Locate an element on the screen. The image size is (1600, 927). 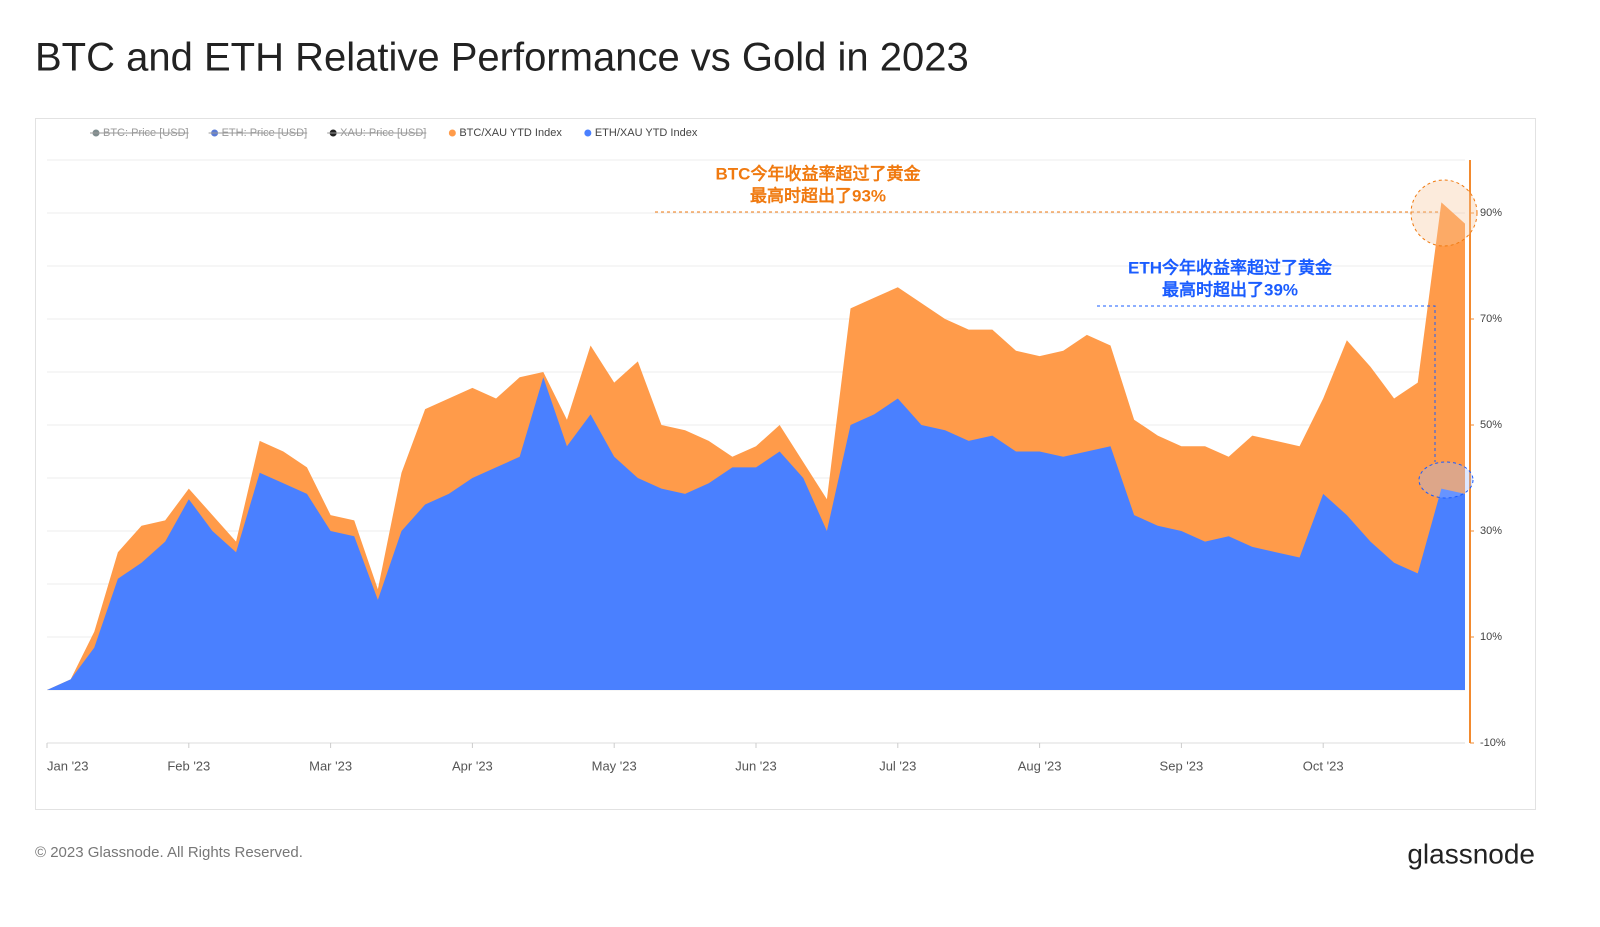
y-tick-label: 70% is located at coordinates (1491, 319).